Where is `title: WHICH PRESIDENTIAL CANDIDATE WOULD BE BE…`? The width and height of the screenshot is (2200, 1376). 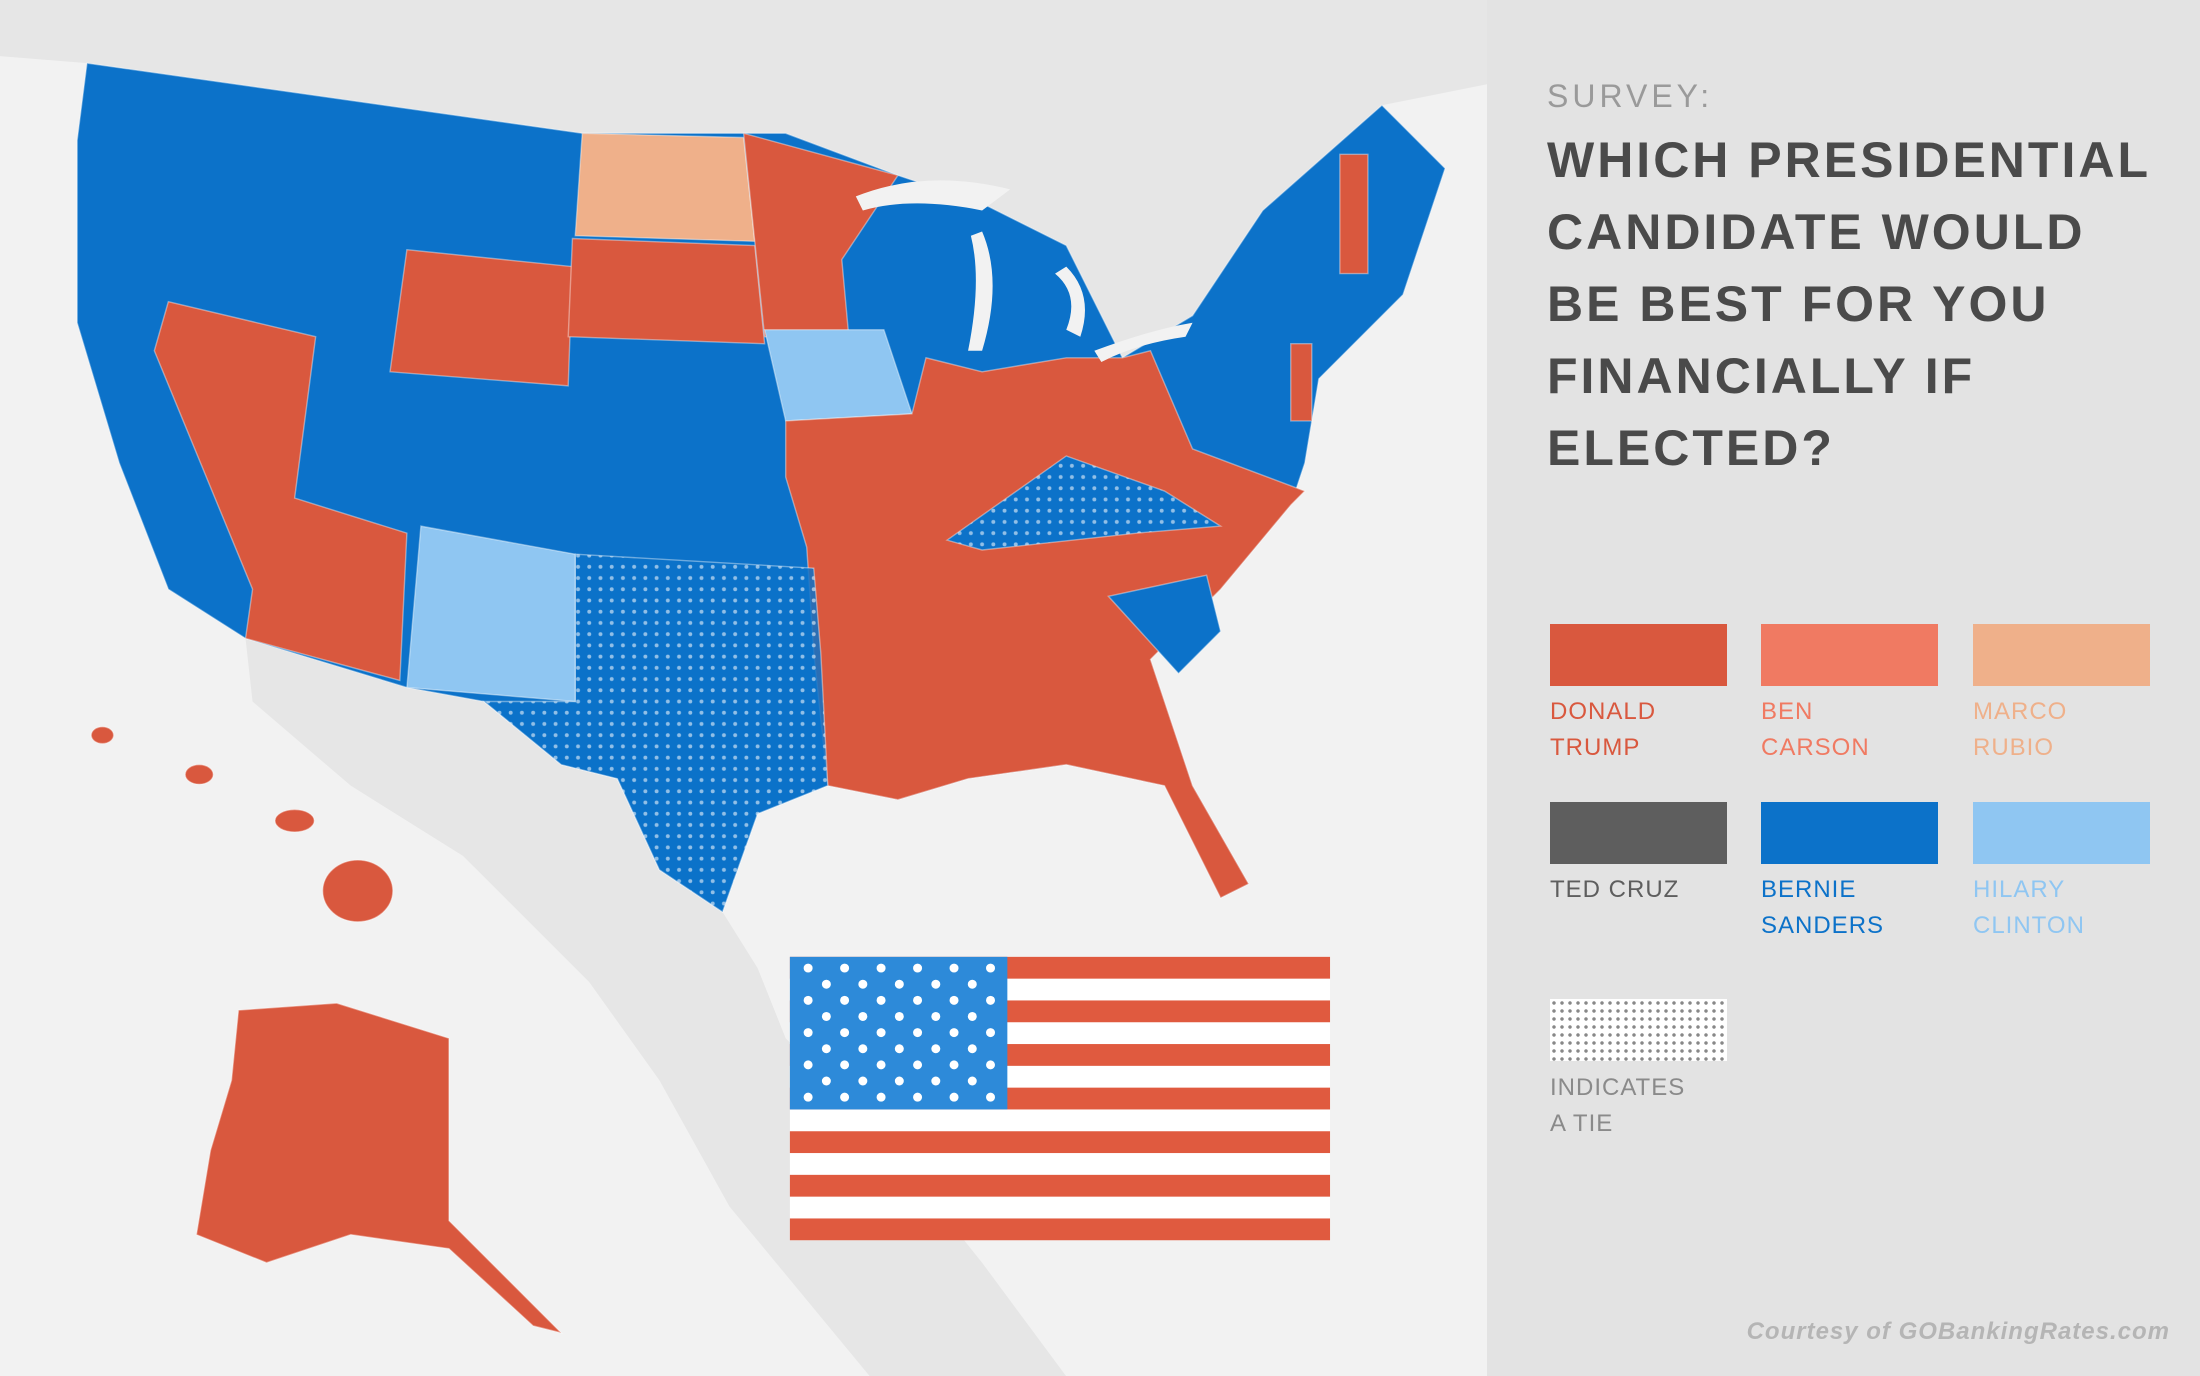
title: WHICH PRESIDENTIAL CANDIDATE WOULD BE BE… is located at coordinates (1849, 304).